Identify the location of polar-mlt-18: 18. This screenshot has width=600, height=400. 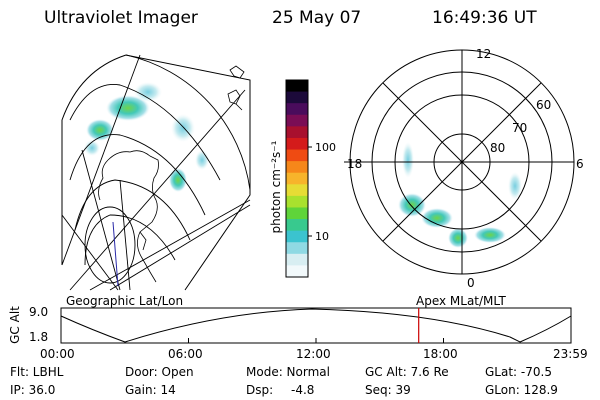
(355, 164).